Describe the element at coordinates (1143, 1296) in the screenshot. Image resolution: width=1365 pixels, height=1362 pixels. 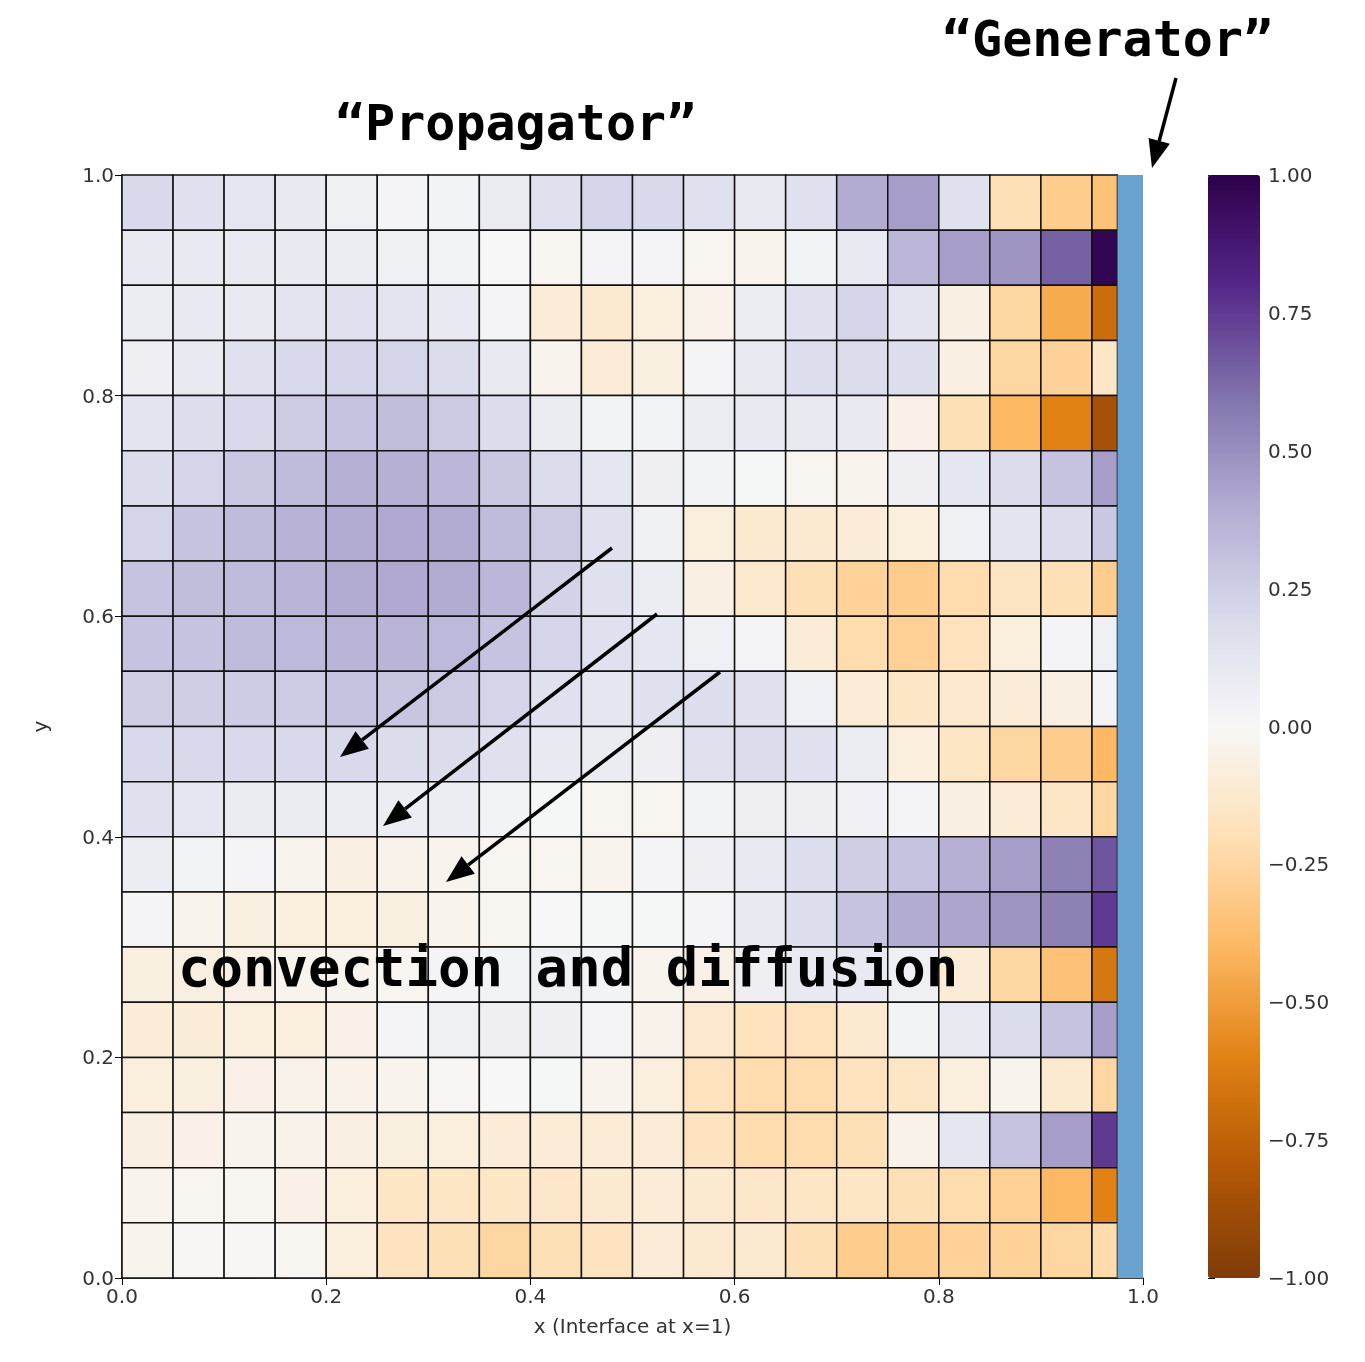
I see `x-tick-label: 1.0` at that location.